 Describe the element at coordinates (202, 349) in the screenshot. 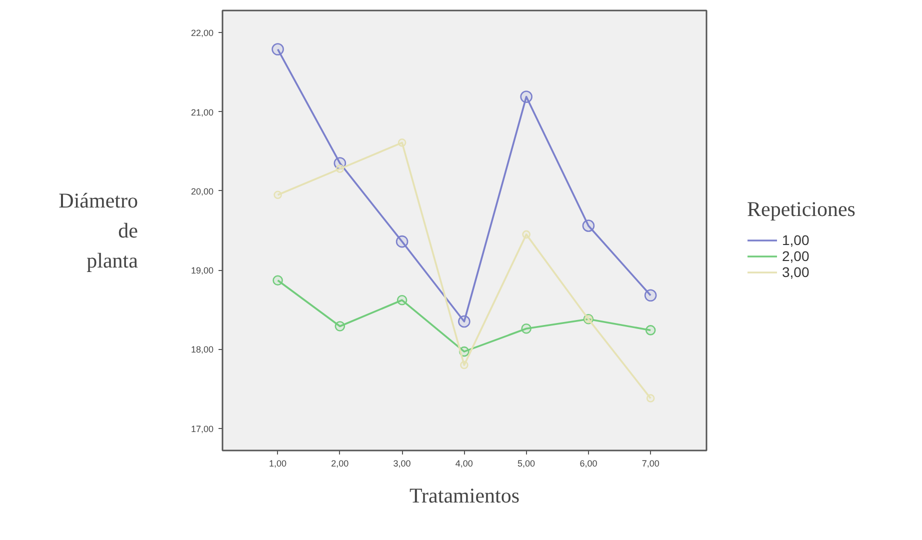

I see `y-tick-label: 18,00` at that location.